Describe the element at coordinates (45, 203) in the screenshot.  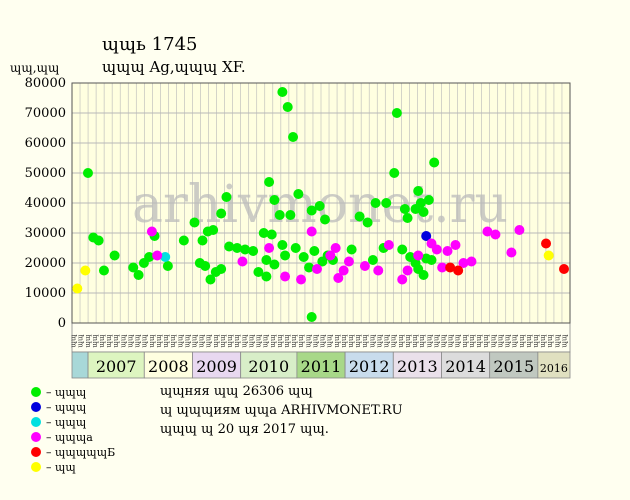
I see `y-tick-label: 40000` at that location.